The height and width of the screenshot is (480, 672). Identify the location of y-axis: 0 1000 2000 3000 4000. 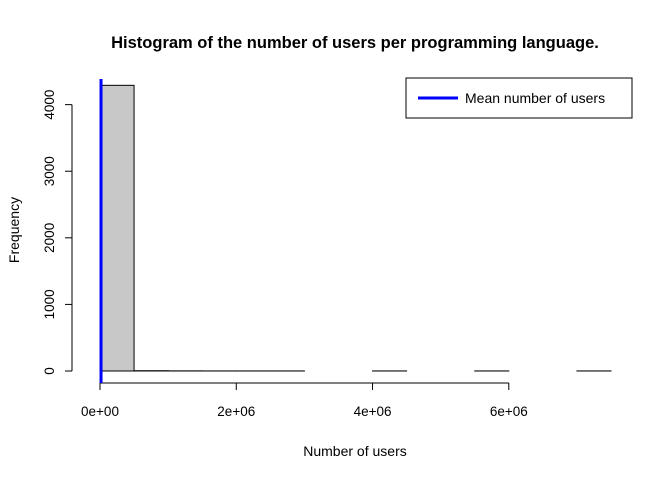
(57, 232).